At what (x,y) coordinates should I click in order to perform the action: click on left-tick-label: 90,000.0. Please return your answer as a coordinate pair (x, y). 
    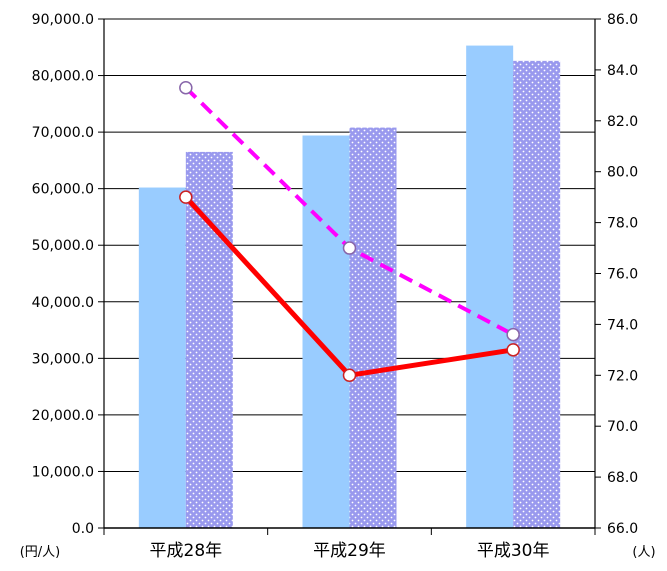
    Looking at the image, I should click on (63, 20).